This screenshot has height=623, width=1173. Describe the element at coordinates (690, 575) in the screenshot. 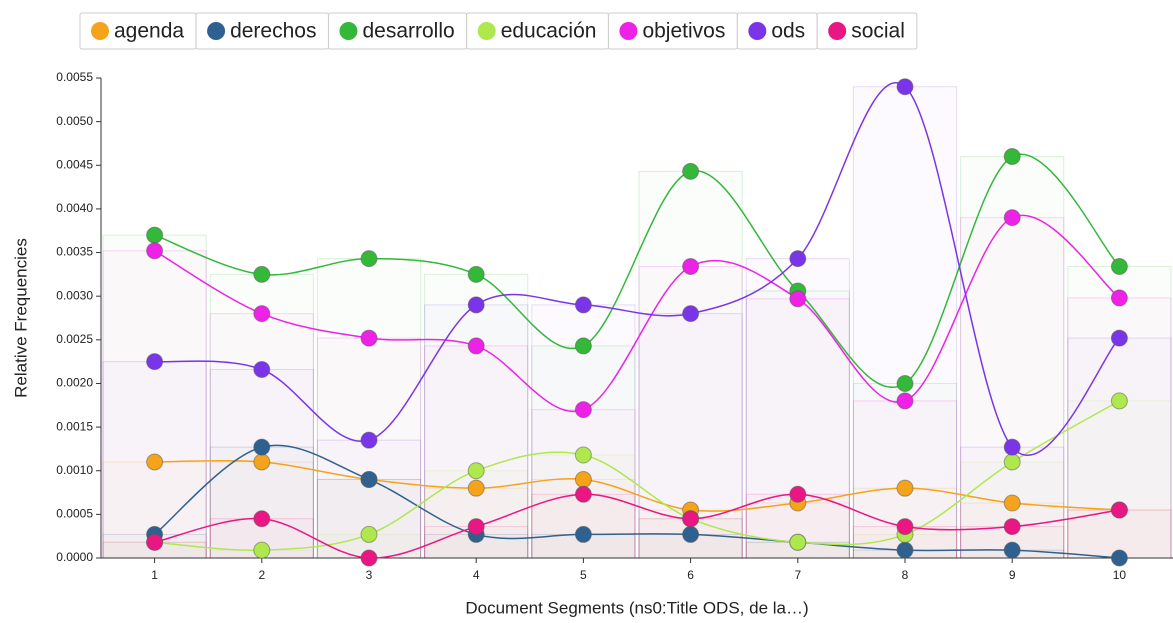

I see `x-tick-label: 6` at that location.